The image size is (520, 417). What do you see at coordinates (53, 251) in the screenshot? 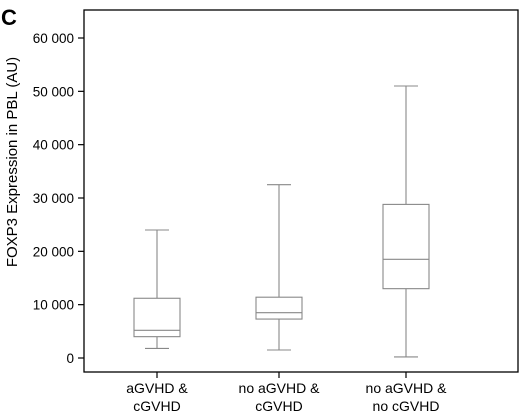
I see `y-tick-label: 20 000` at bounding box center [53, 251].